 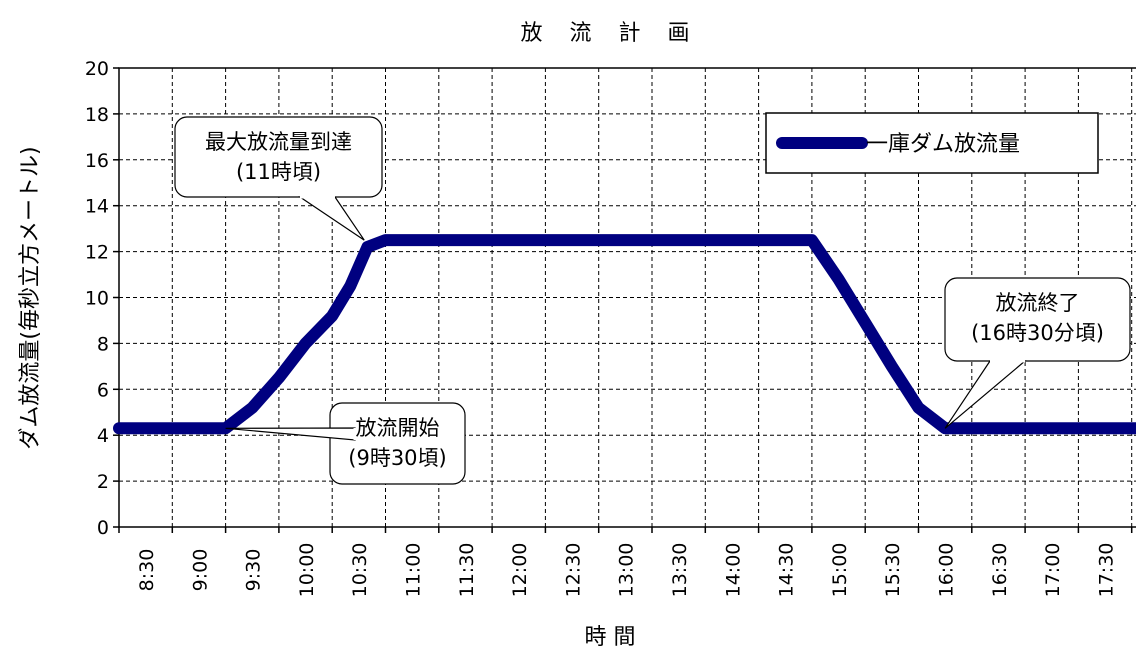 What do you see at coordinates (103, 482) in the screenshot?
I see `y-tick-label: 2` at bounding box center [103, 482].